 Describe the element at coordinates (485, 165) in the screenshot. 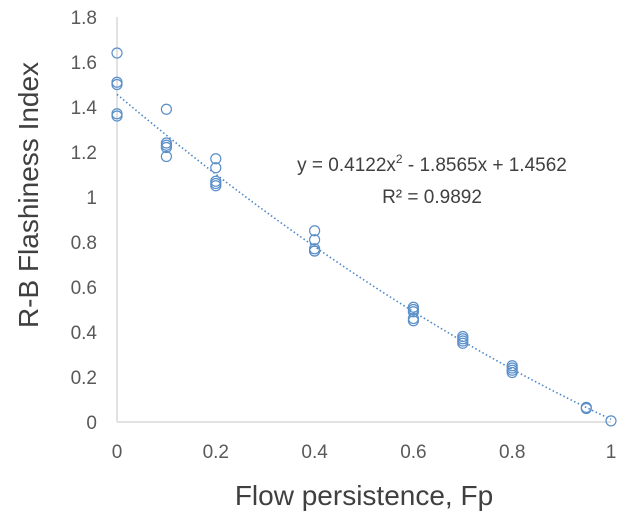

I see `equation-rest: - 1.8565x + 1.4562` at that location.